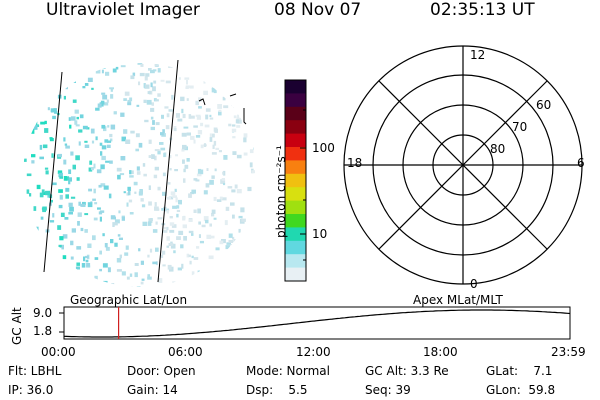  I want to click on lat-label-60: 60, so click(544, 105).